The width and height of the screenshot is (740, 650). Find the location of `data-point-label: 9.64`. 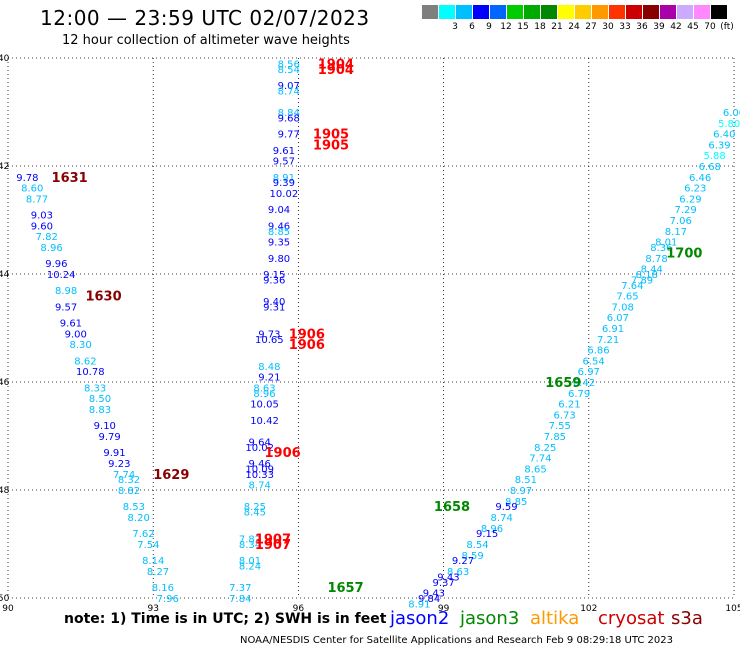

data-point-label: 9.64 is located at coordinates (260, 442).